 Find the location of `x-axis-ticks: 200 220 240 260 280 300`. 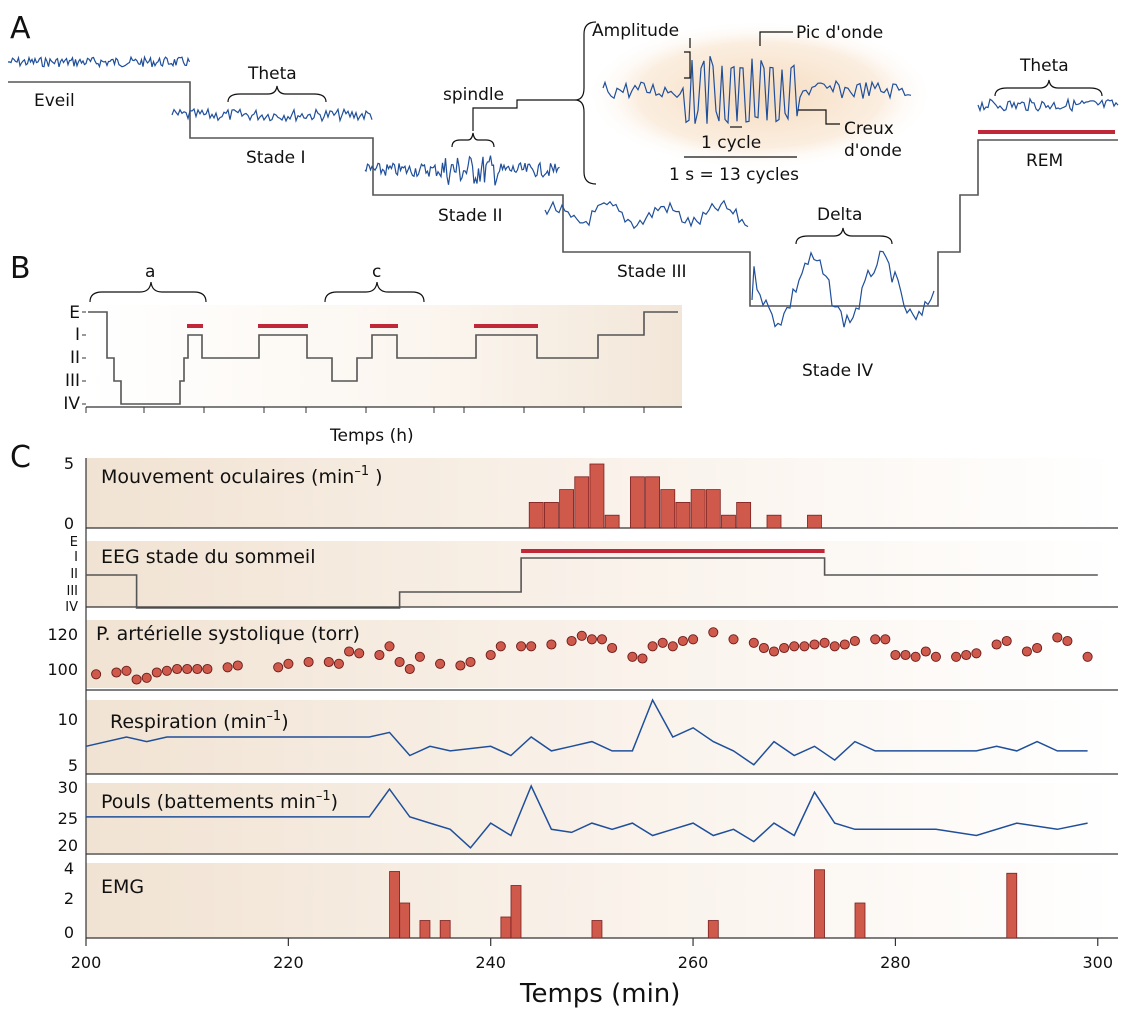

x-axis-ticks: 200 220 240 260 280 300 is located at coordinates (592, 955).